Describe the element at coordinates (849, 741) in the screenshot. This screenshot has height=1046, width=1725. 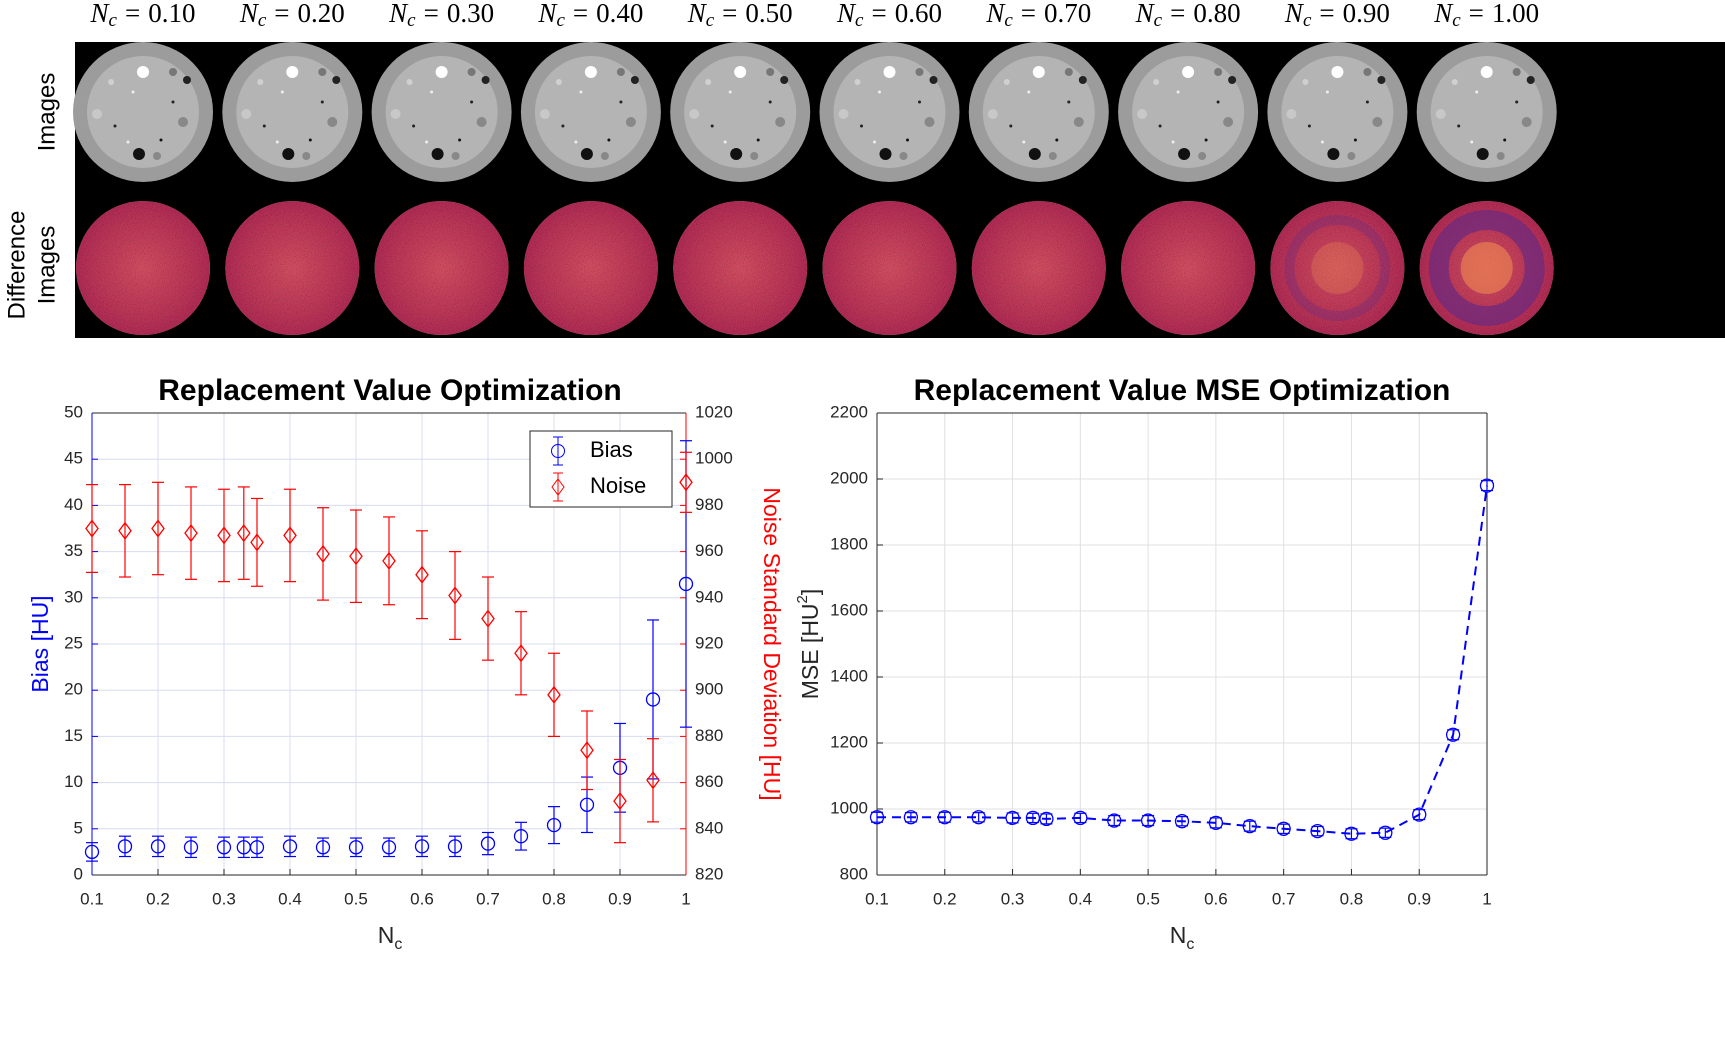
I see `y-tick-label: 1200` at that location.